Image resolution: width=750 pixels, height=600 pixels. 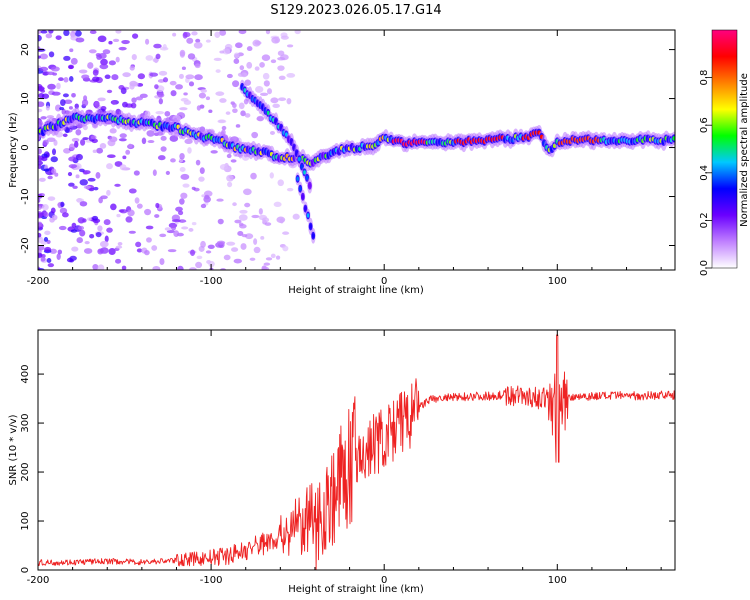 What do you see at coordinates (384, 281) in the screenshot?
I see `x-tick-label: 0` at bounding box center [384, 281].